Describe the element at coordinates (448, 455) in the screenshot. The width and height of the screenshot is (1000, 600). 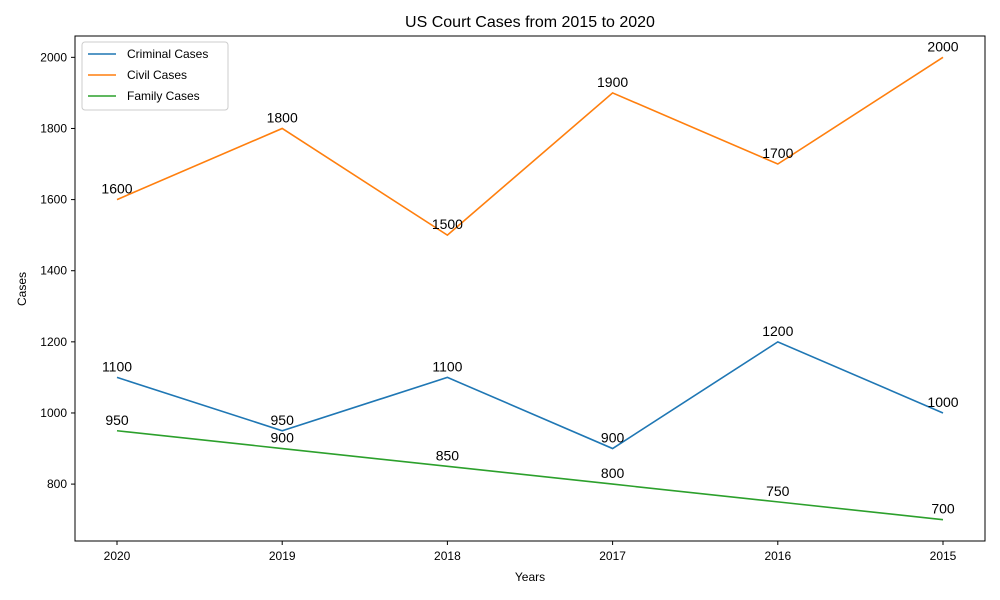
I see `data-label-family-cases: 850` at that location.